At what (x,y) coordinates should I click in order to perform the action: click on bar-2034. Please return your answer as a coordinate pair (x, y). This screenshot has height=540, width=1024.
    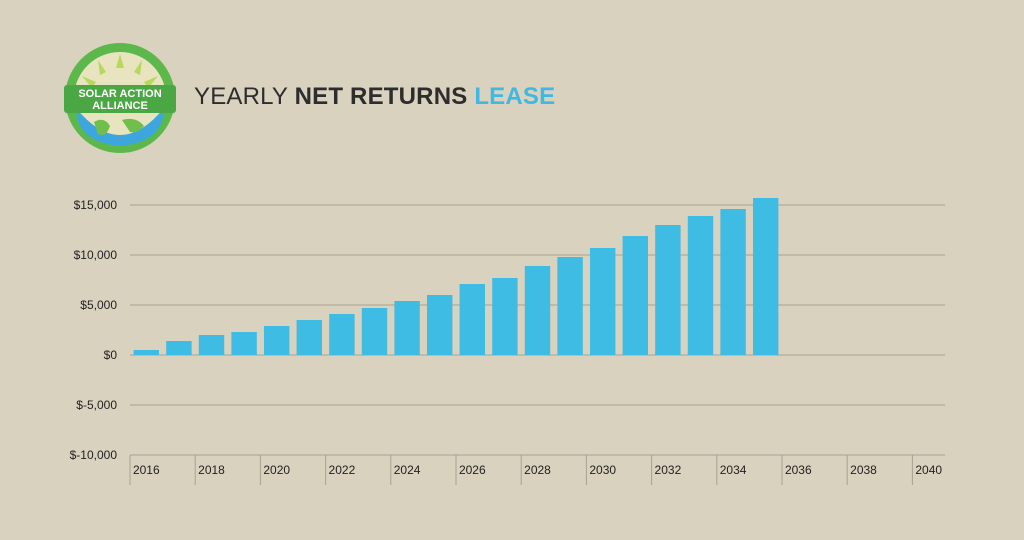
    Looking at the image, I should click on (733, 282).